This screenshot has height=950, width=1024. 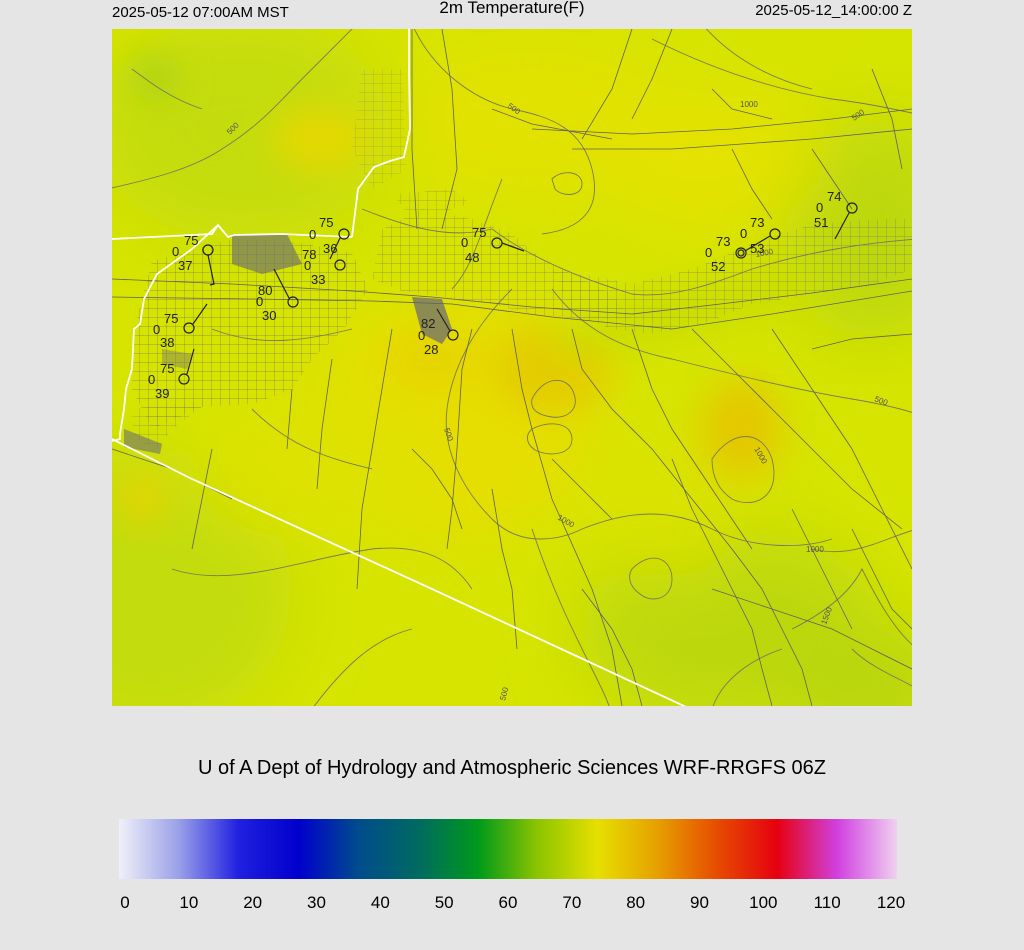 I want to click on station-dew: 38, so click(x=167, y=342).